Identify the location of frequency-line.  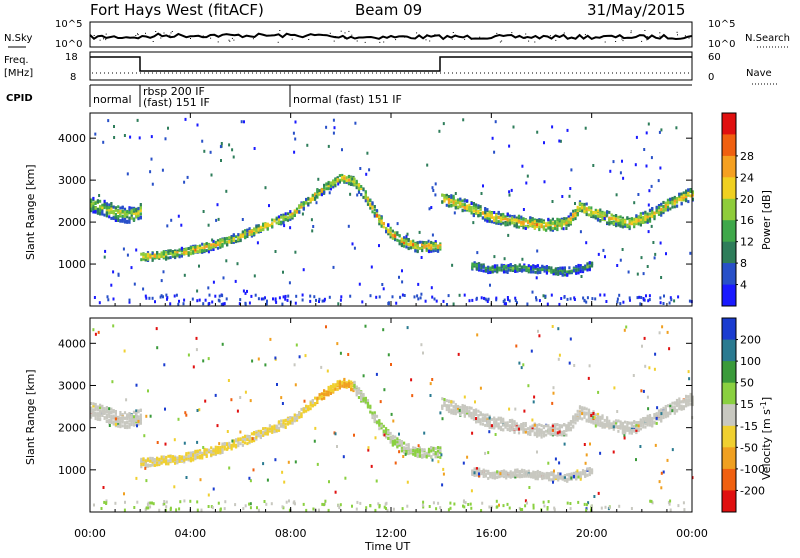
(391, 64).